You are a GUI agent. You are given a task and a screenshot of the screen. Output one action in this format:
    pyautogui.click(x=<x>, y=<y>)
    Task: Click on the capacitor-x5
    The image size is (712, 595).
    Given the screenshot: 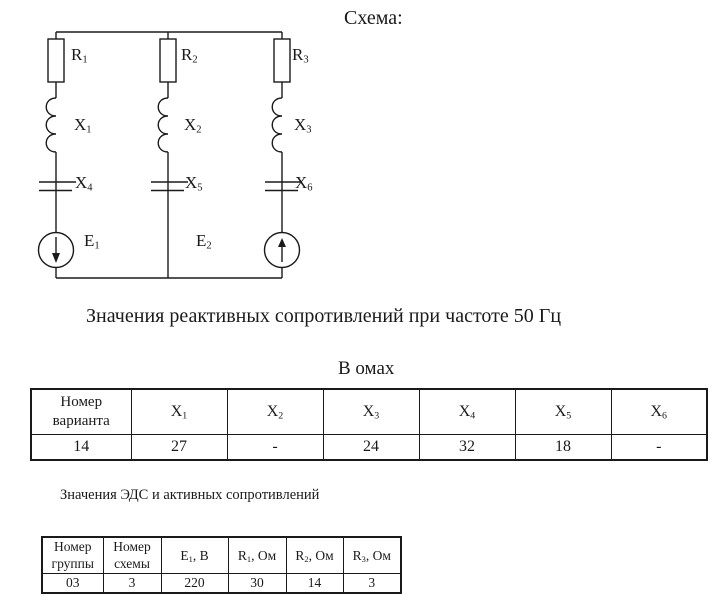 What is the action you would take?
    pyautogui.click(x=169, y=186)
    